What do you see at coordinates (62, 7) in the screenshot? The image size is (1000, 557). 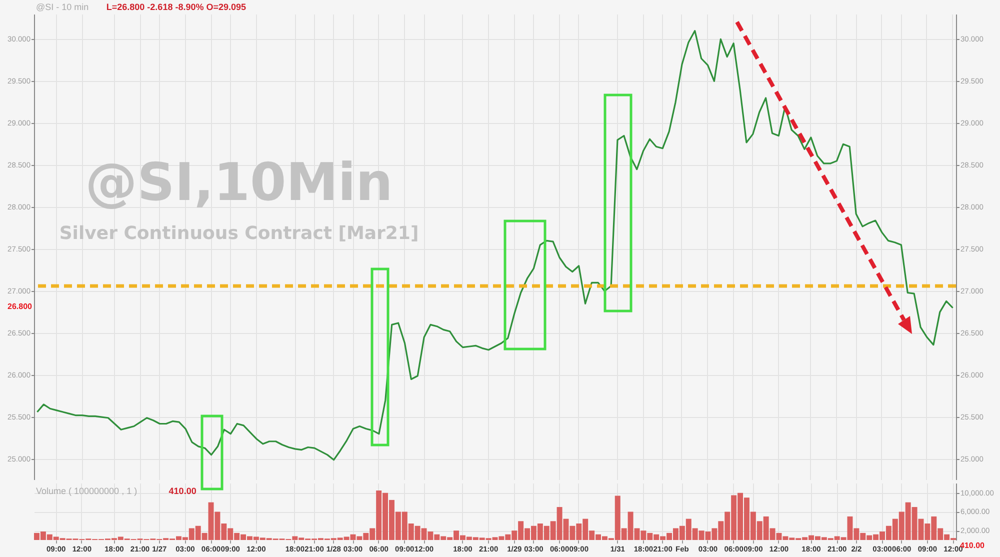 I see `chart-title: @SI - 10 min` at bounding box center [62, 7].